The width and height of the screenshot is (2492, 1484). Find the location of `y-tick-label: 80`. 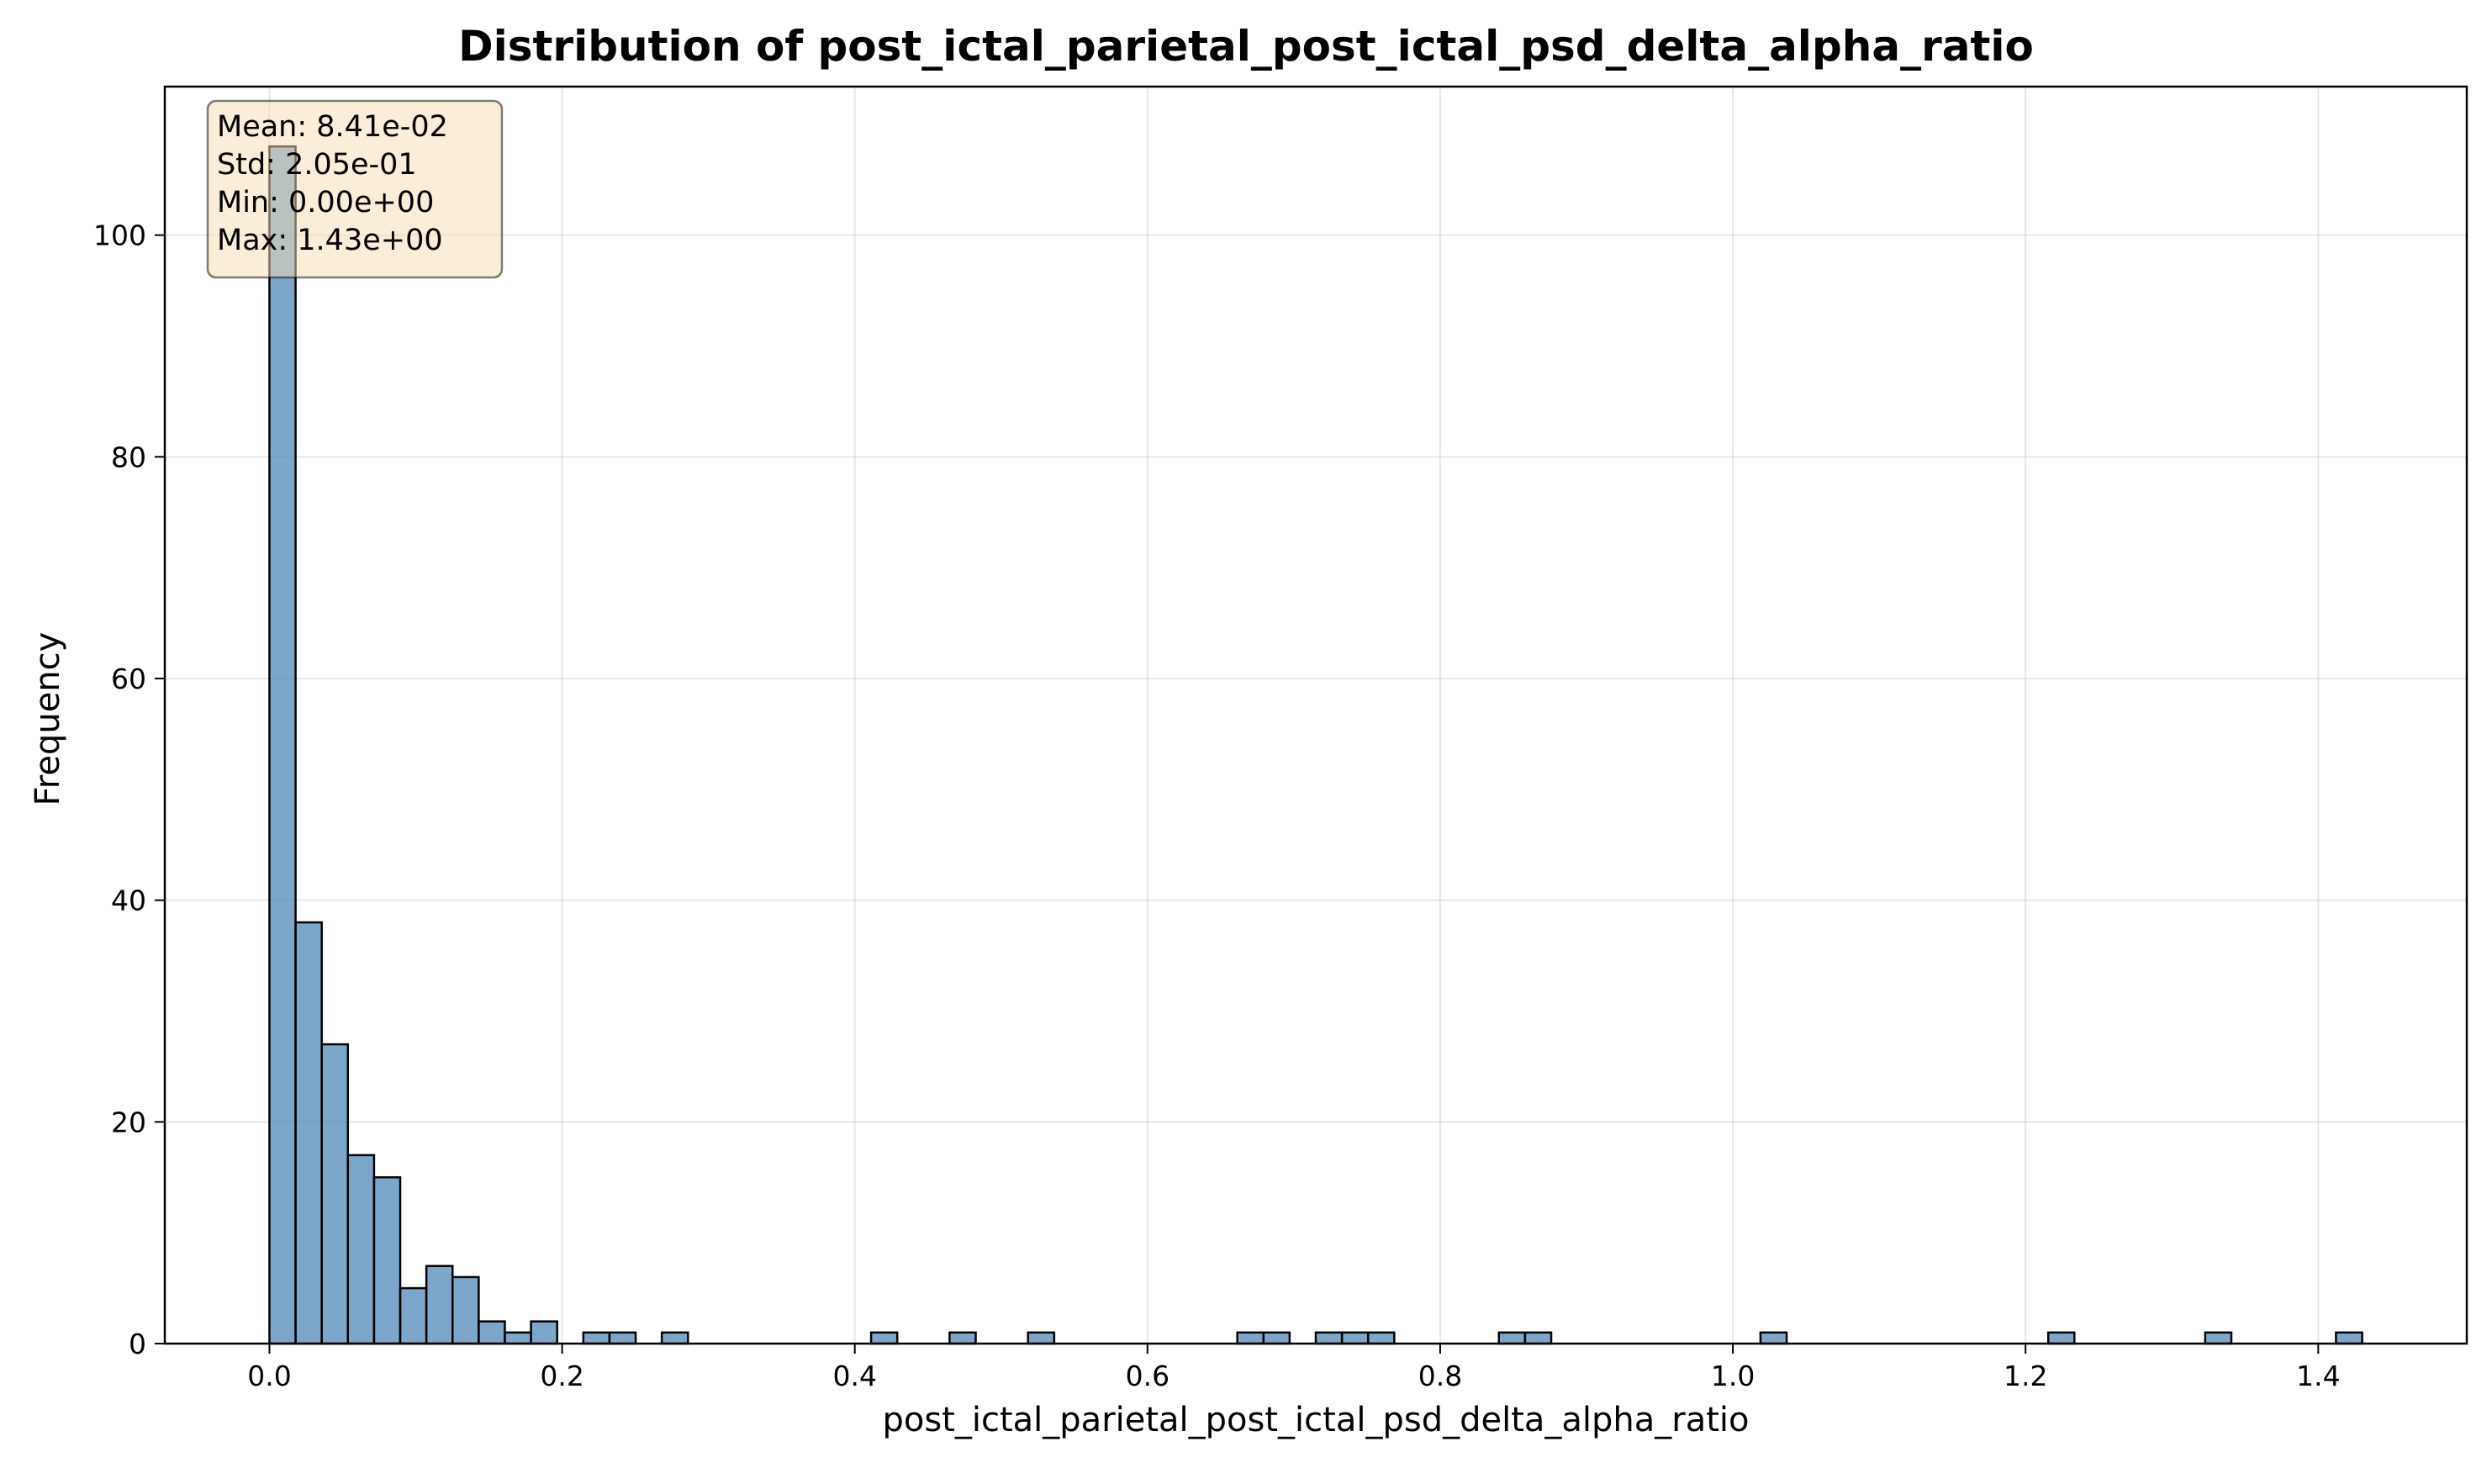

y-tick-label: 80 is located at coordinates (128, 457).